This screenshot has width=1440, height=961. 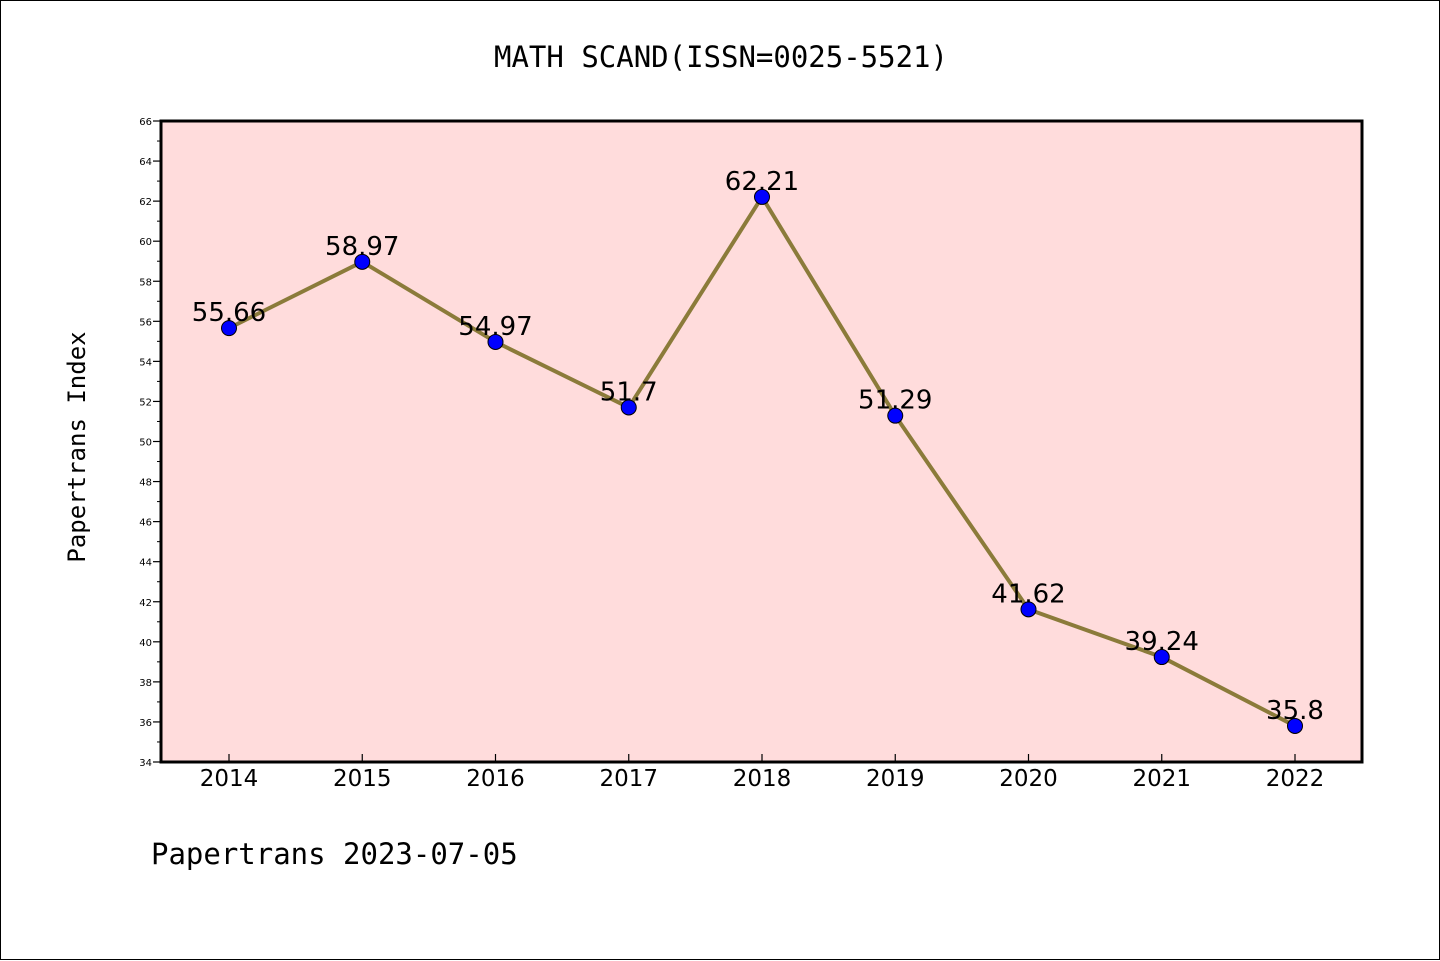 What do you see at coordinates (145, 763) in the screenshot?
I see `y-tick-label: 34` at bounding box center [145, 763].